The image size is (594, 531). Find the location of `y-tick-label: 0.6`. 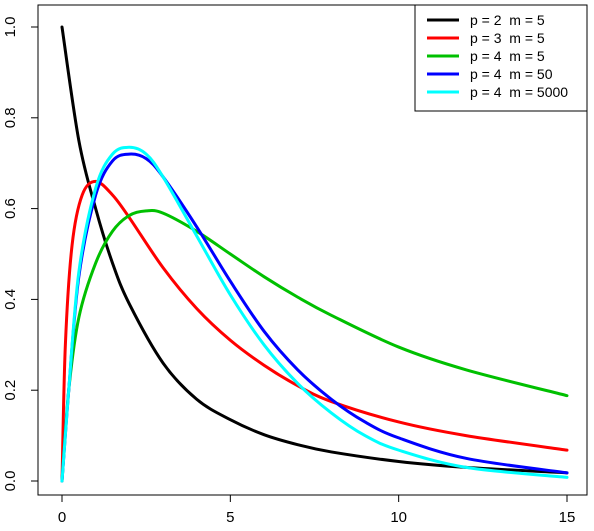

y-tick-label: 0.6 is located at coordinates (10, 208).